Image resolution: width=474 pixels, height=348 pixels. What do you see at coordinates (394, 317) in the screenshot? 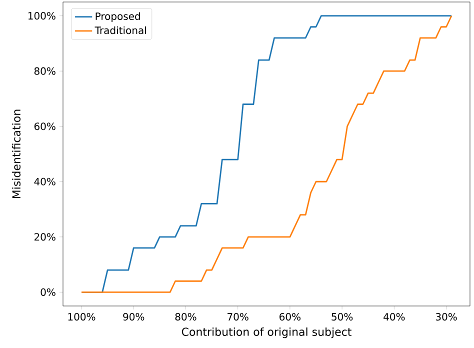
I see `x-tick-label: 40%` at bounding box center [394, 317].